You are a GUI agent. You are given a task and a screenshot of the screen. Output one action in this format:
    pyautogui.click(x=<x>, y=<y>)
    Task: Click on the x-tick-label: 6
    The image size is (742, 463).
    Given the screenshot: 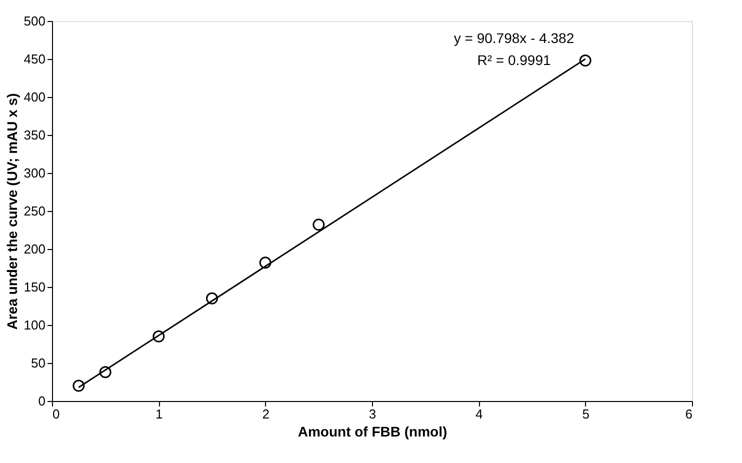 What is the action you would take?
    pyautogui.click(x=688, y=414)
    